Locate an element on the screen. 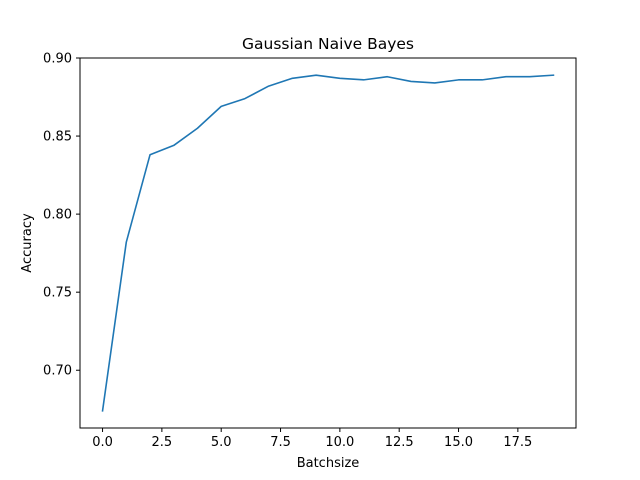  x-tick-label: 5.0 is located at coordinates (221, 442).